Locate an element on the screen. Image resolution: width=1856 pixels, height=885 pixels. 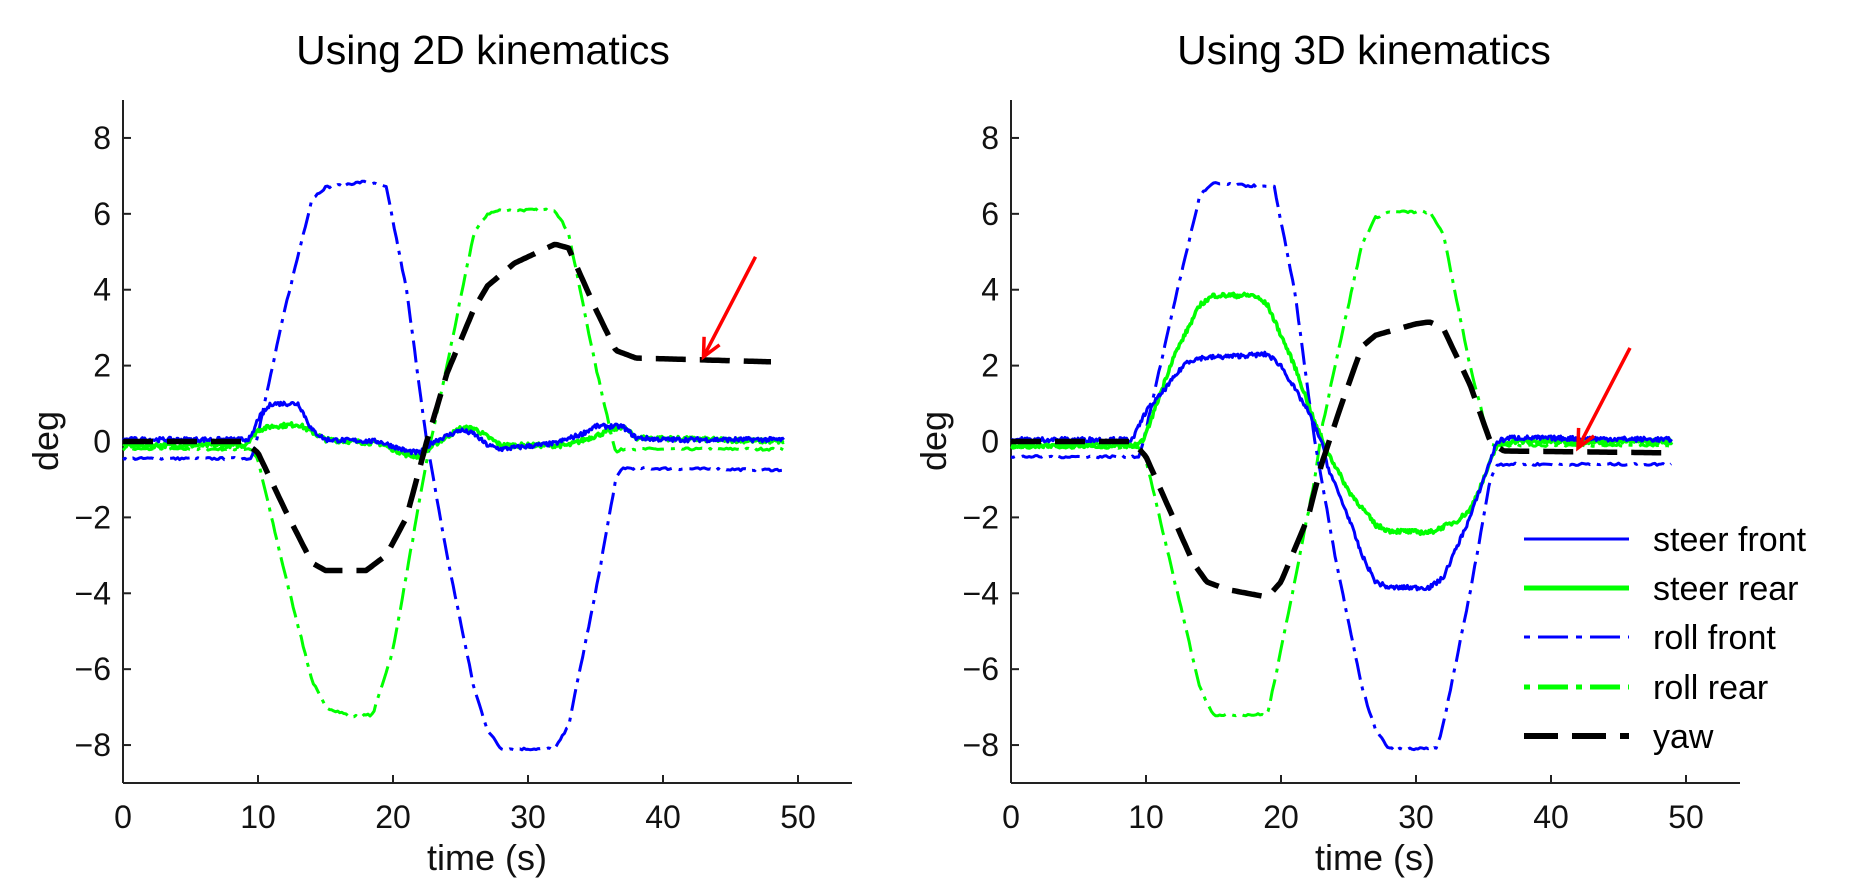
chart-title: Using 3D kinematics is located at coordinates (1364, 50).